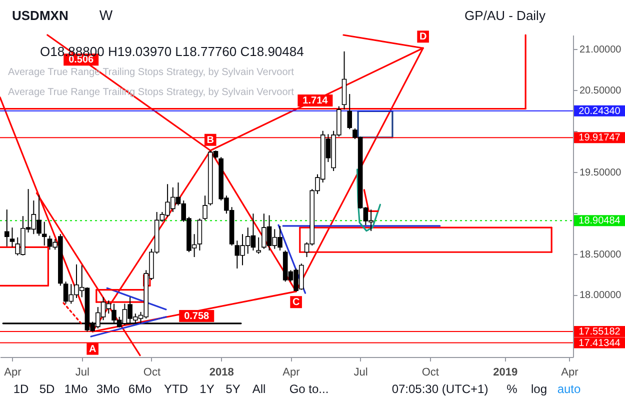 This screenshot has height=402, width=625. I want to click on annotation: 0.758, so click(197, 316).